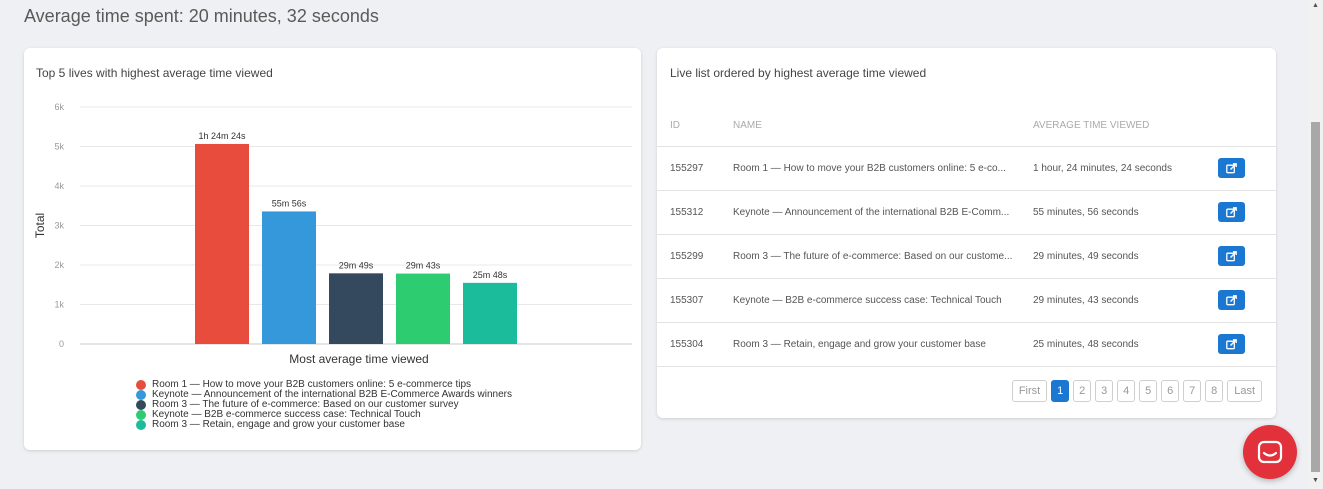  What do you see at coordinates (61, 344) in the screenshot?
I see `y-tick-label: 0` at bounding box center [61, 344].